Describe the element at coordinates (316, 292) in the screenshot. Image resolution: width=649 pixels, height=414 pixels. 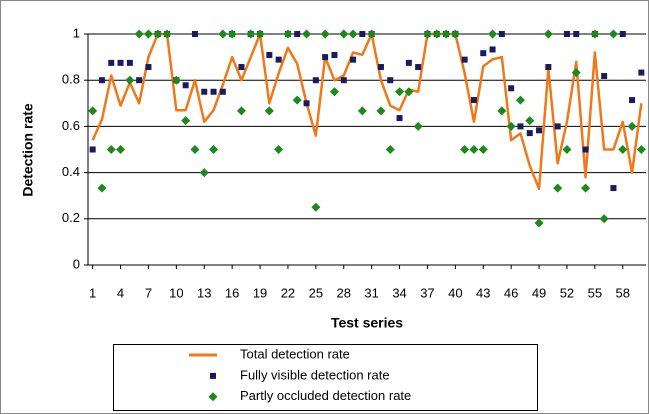
I see `x-tick-label: 25` at that location.